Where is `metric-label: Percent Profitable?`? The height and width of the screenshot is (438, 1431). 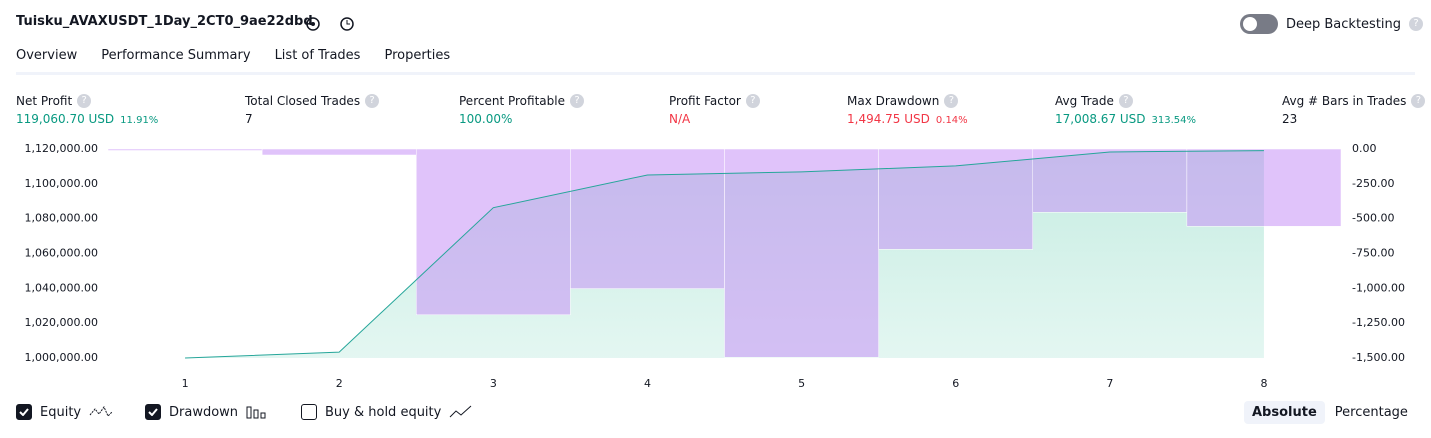 metric-label: Percent Profitable? is located at coordinates (521, 101).